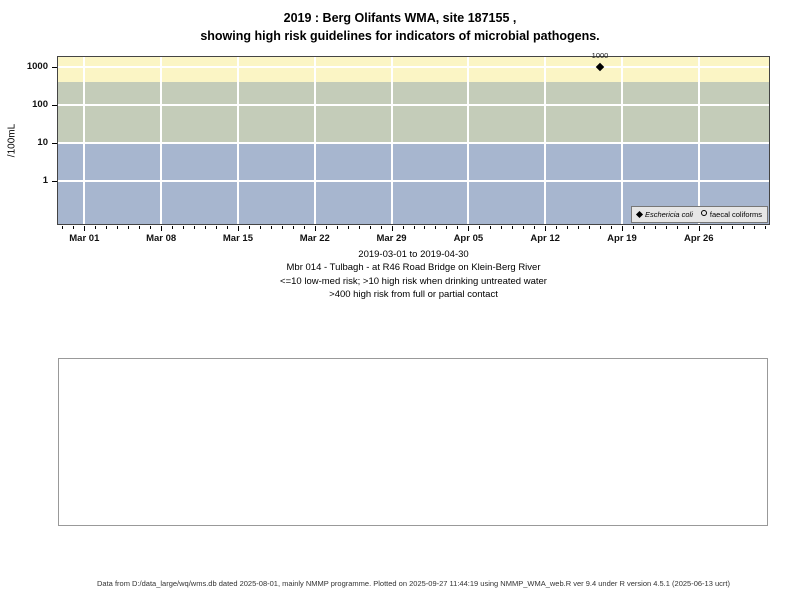  I want to click on caption-date-range: 2019-03-01 to 2019-04-30, so click(413, 254).